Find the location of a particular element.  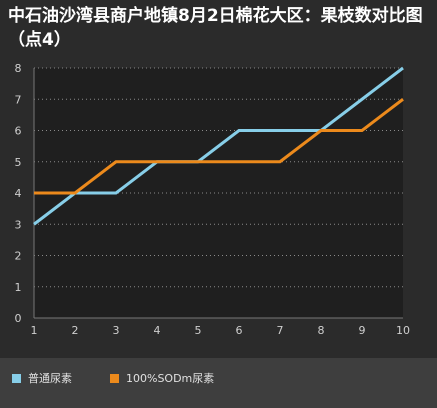

x-tick-labels: 1 2 3 4 5 6 7 8 9 10 is located at coordinates (221, 330).